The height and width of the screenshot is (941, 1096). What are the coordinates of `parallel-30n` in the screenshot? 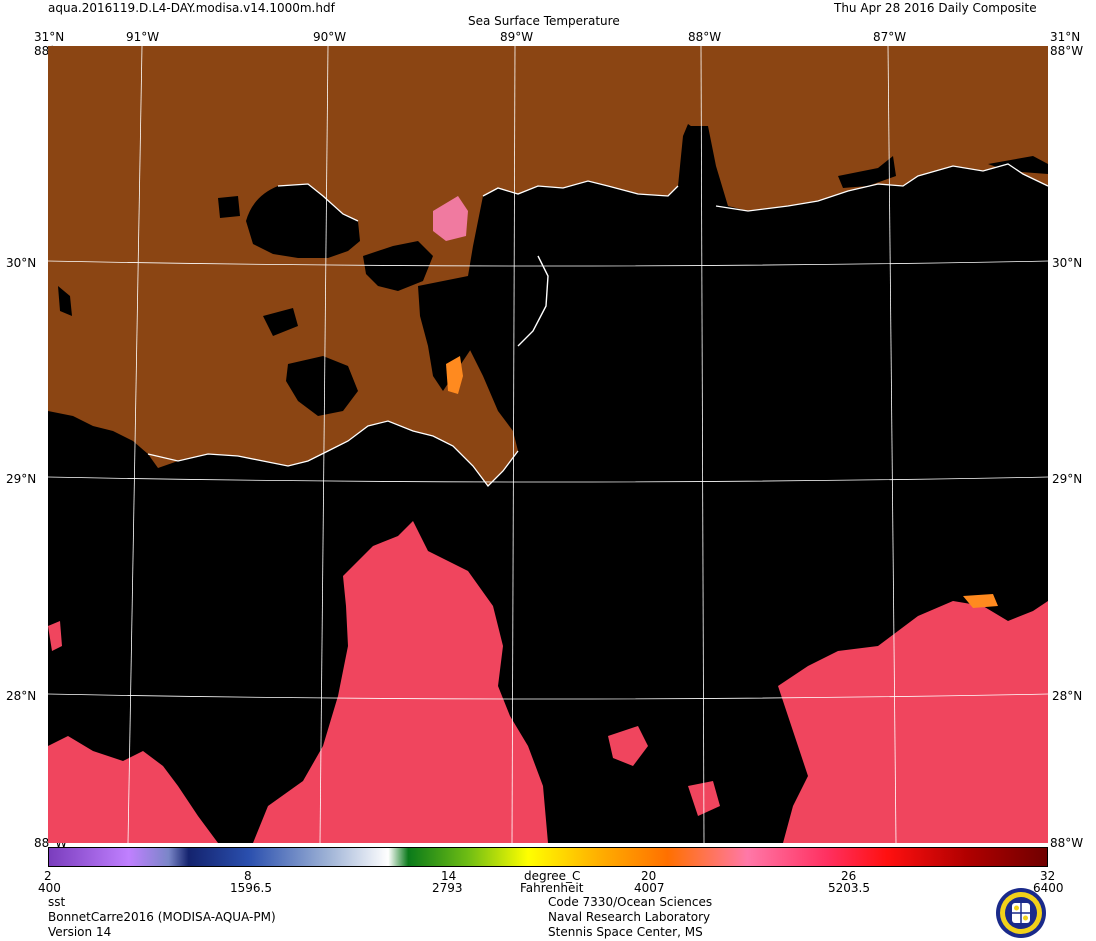 It's located at (548, 263).